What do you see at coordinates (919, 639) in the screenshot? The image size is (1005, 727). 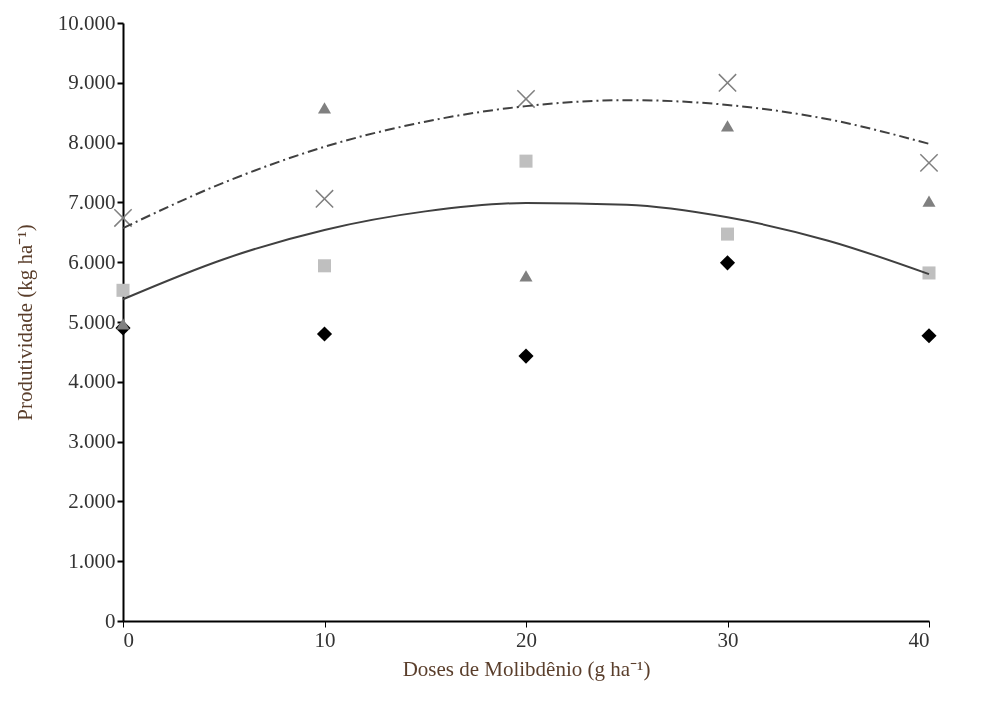 I see `x-tick-label: 40` at bounding box center [919, 639].